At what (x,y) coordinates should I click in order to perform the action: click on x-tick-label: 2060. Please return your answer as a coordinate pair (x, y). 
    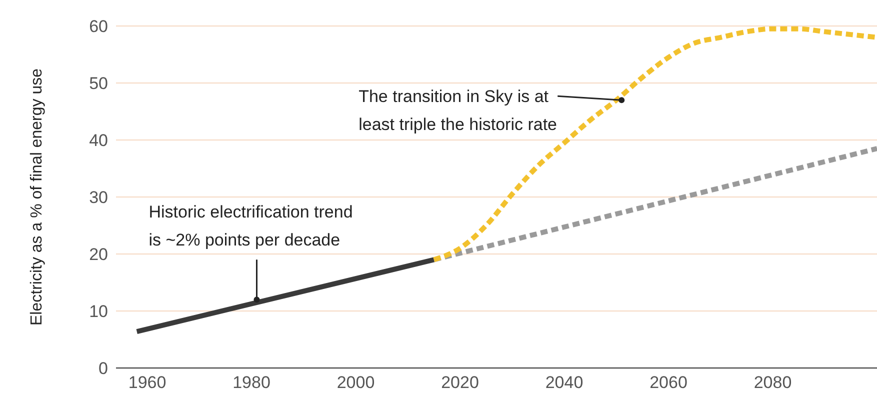
    Looking at the image, I should click on (669, 382).